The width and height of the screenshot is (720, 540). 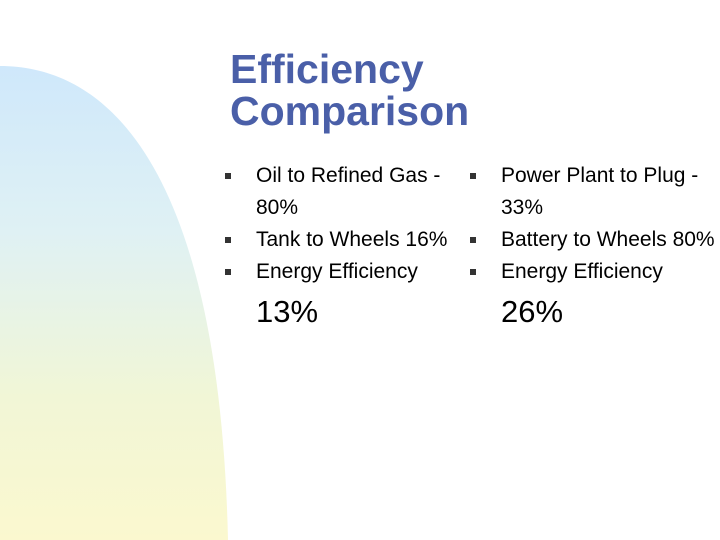 What do you see at coordinates (350, 90) in the screenshot?
I see `slide-title: Efficiency Comparison` at bounding box center [350, 90].